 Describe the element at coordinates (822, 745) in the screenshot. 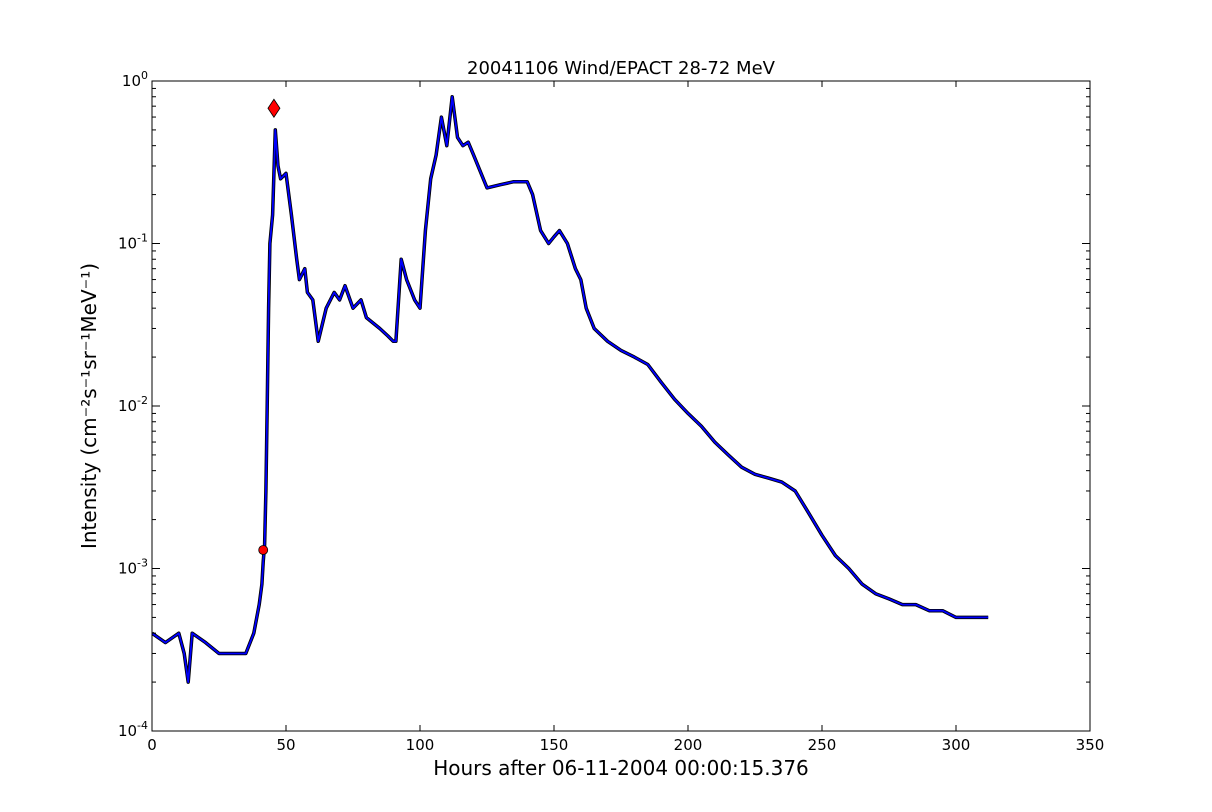

I see `x-tick-label: 250` at that location.